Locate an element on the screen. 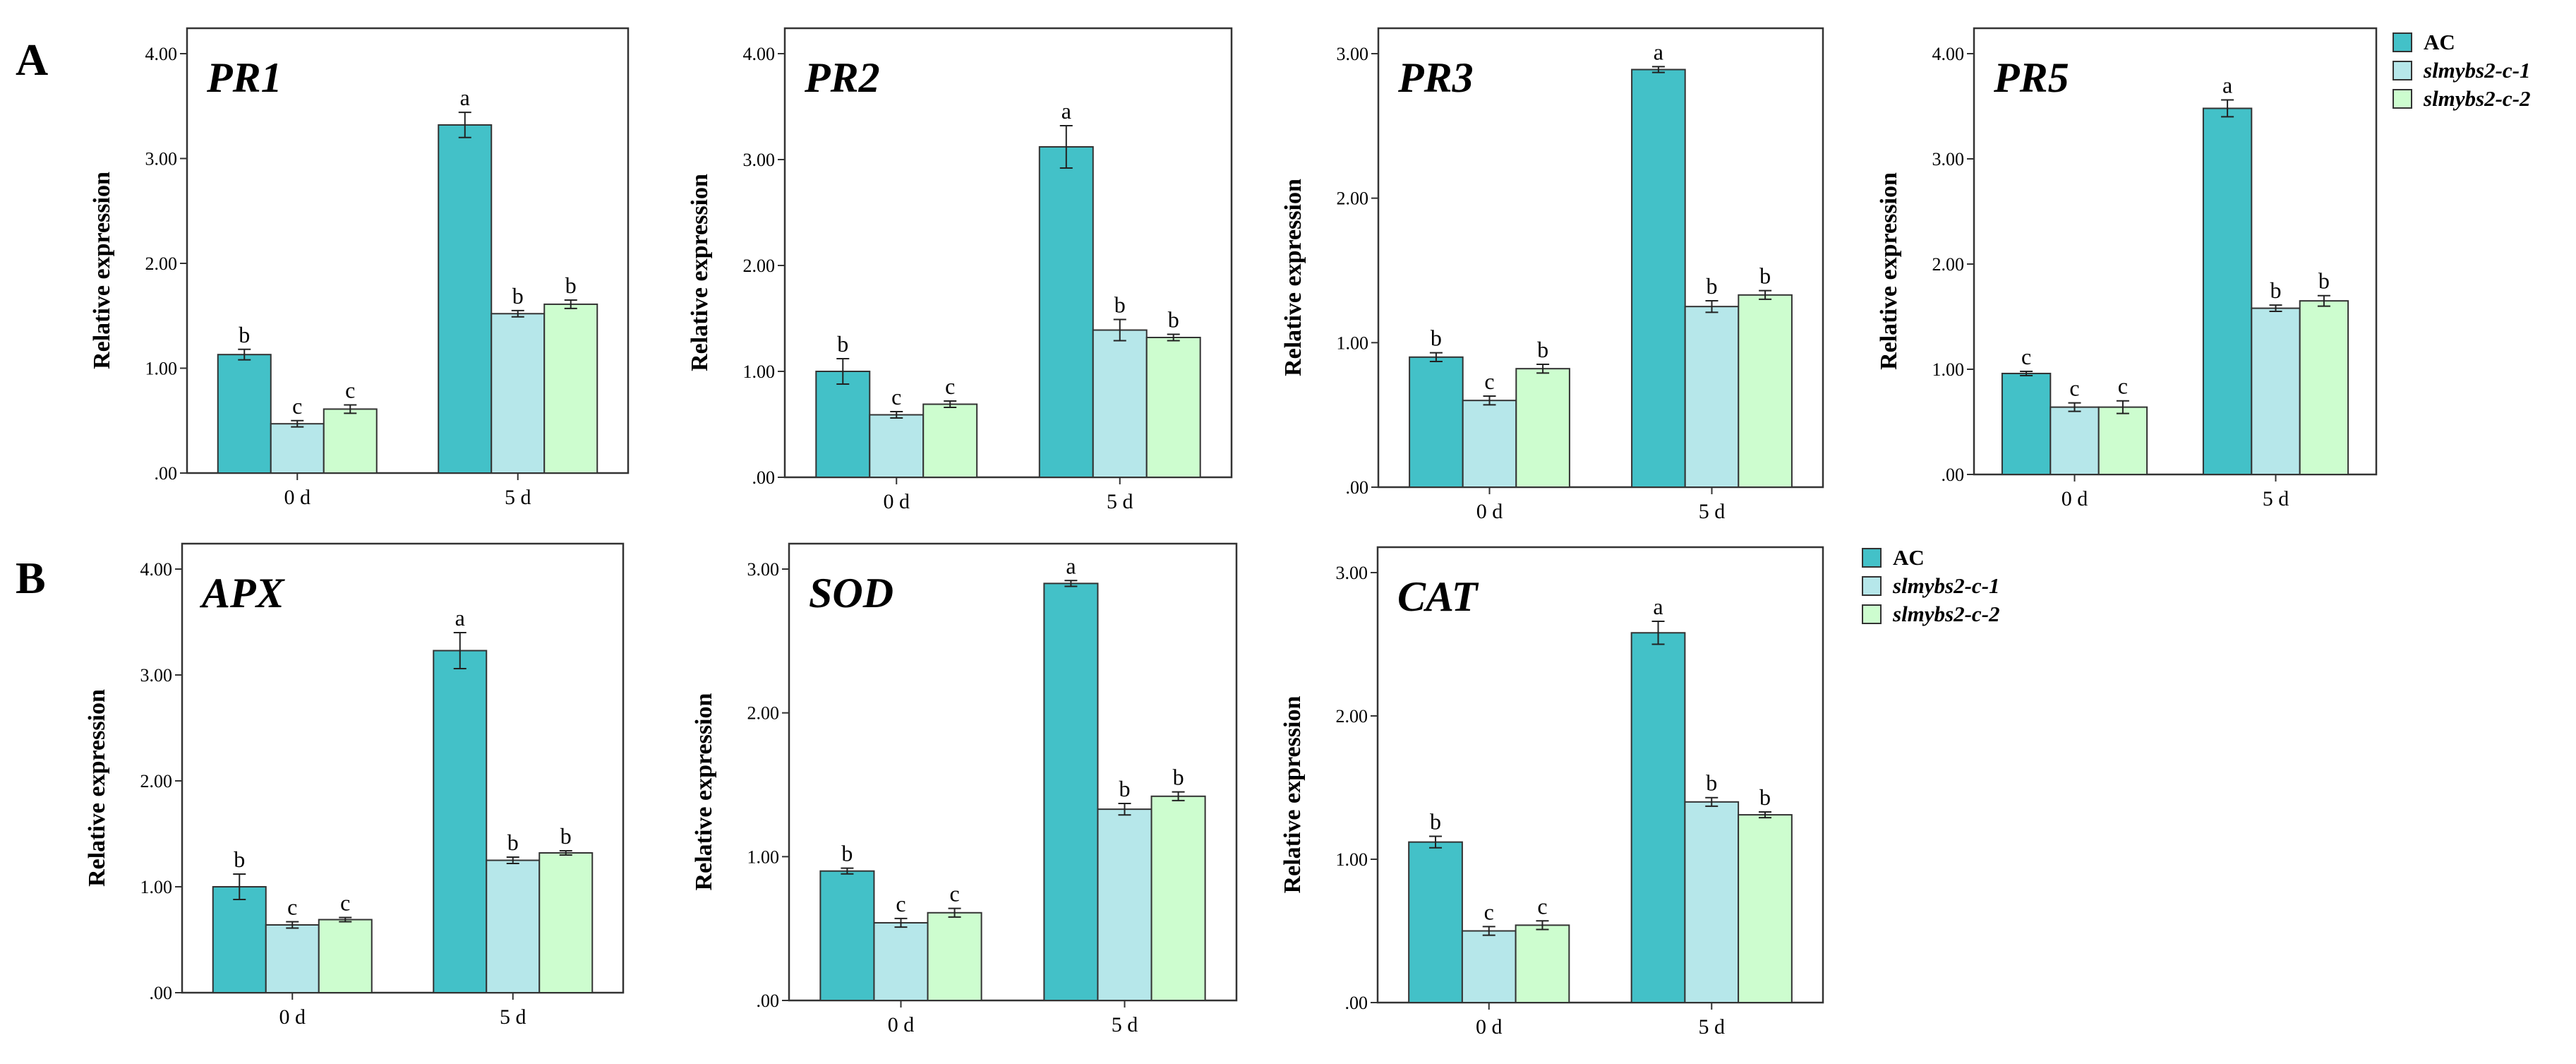 Image resolution: width=2576 pixels, height=1064 pixels. legend-item-slmybs2-c-2: slmybs2-c-2 is located at coordinates (2462, 99).